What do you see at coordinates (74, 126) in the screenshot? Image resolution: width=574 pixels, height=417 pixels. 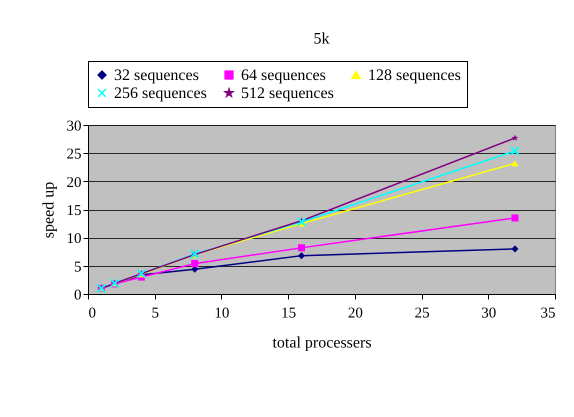 I see `y-tick-label: 30` at bounding box center [74, 126].